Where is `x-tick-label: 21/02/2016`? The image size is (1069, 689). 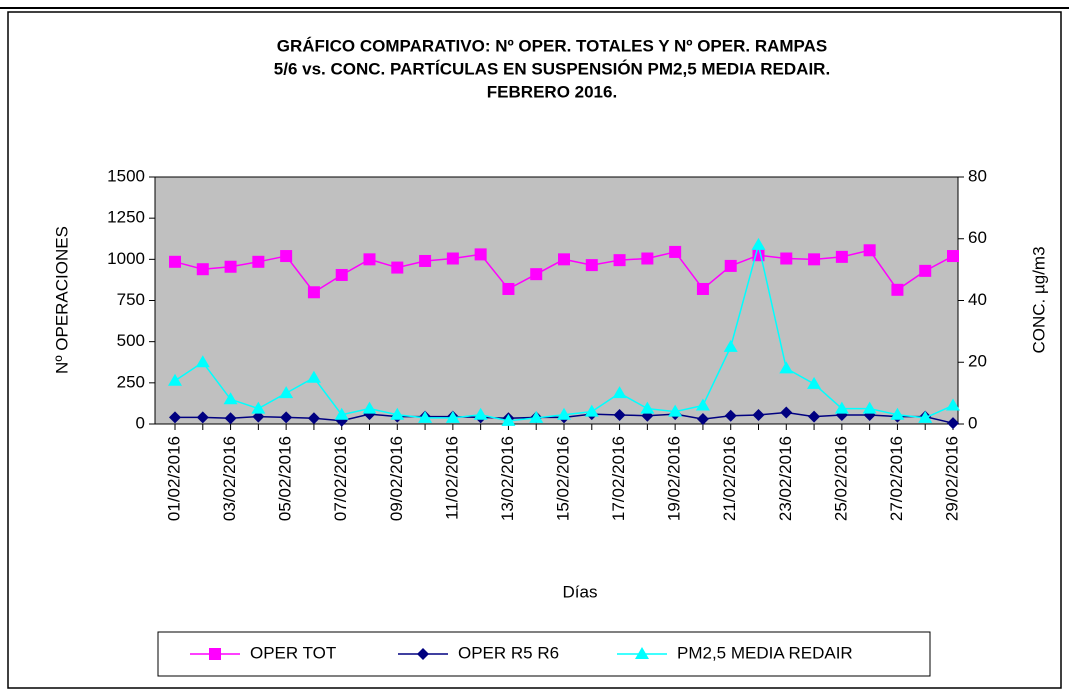 x-tick-label: 21/02/2016 is located at coordinates (729, 478).